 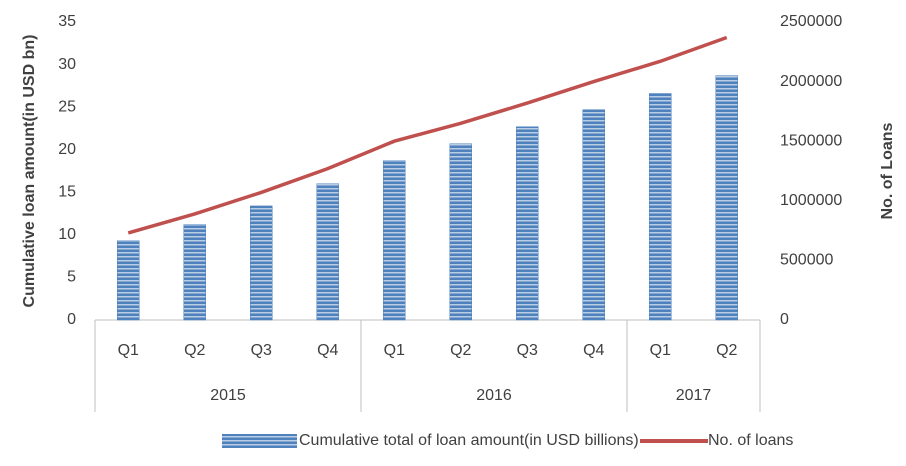 What do you see at coordinates (494, 395) in the screenshot?
I see `x-group-label: 2016` at bounding box center [494, 395].